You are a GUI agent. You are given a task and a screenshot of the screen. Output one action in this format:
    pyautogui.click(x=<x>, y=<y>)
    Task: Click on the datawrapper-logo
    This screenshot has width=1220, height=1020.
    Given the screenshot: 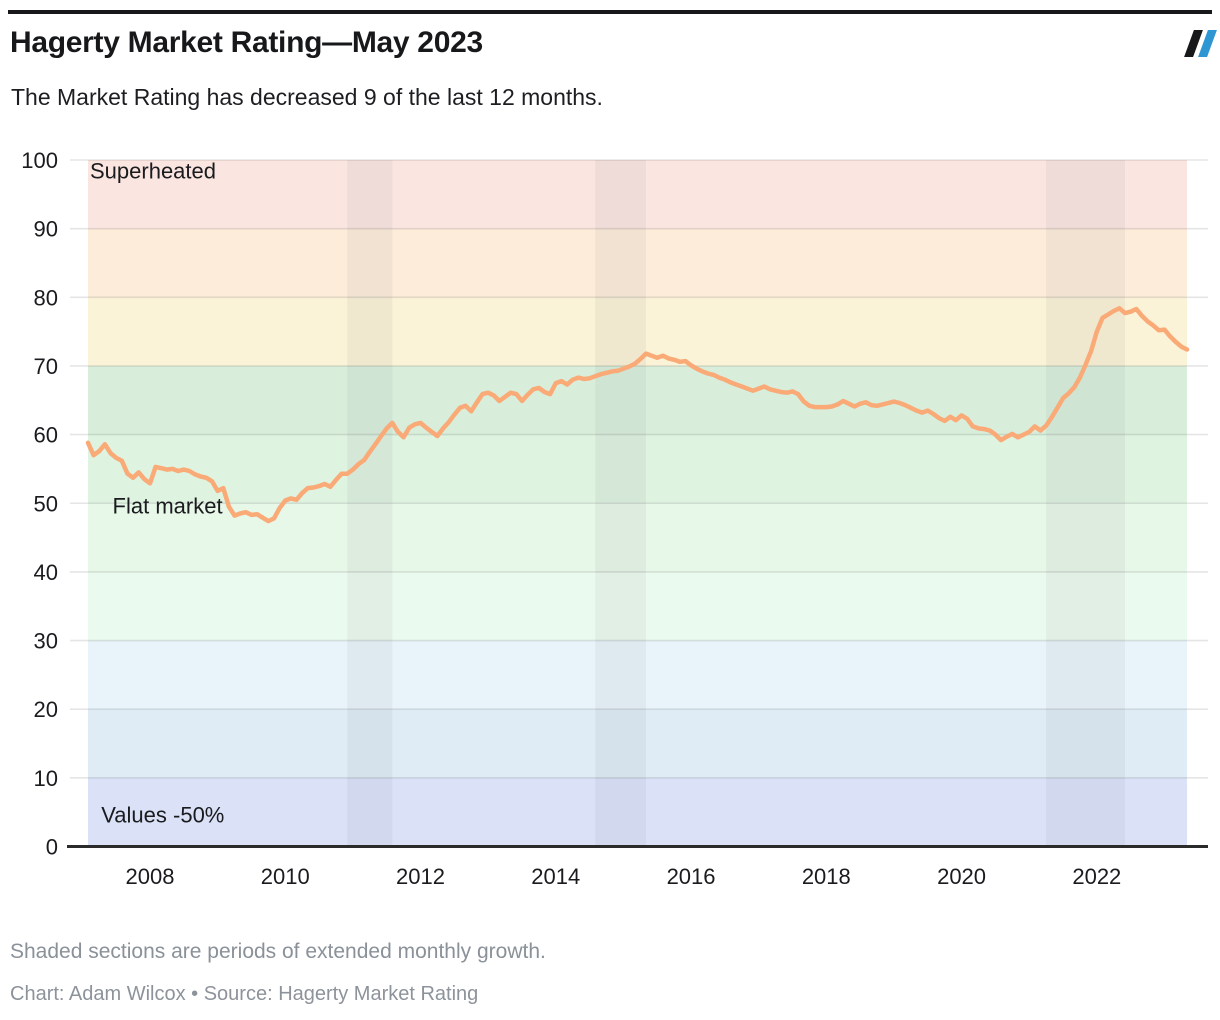 What is the action you would take?
    pyautogui.click(x=1200, y=43)
    